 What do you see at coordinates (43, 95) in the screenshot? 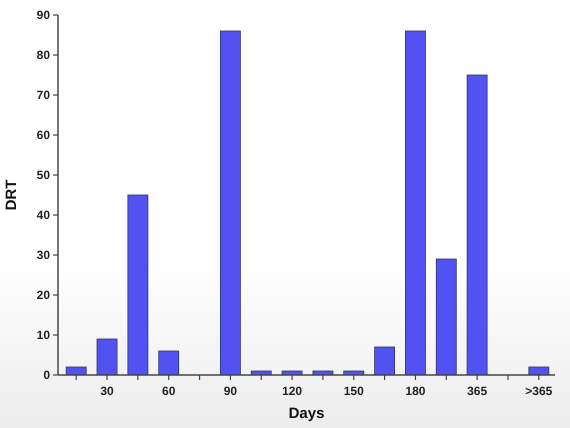
I see `y-tick-label: 70` at bounding box center [43, 95].